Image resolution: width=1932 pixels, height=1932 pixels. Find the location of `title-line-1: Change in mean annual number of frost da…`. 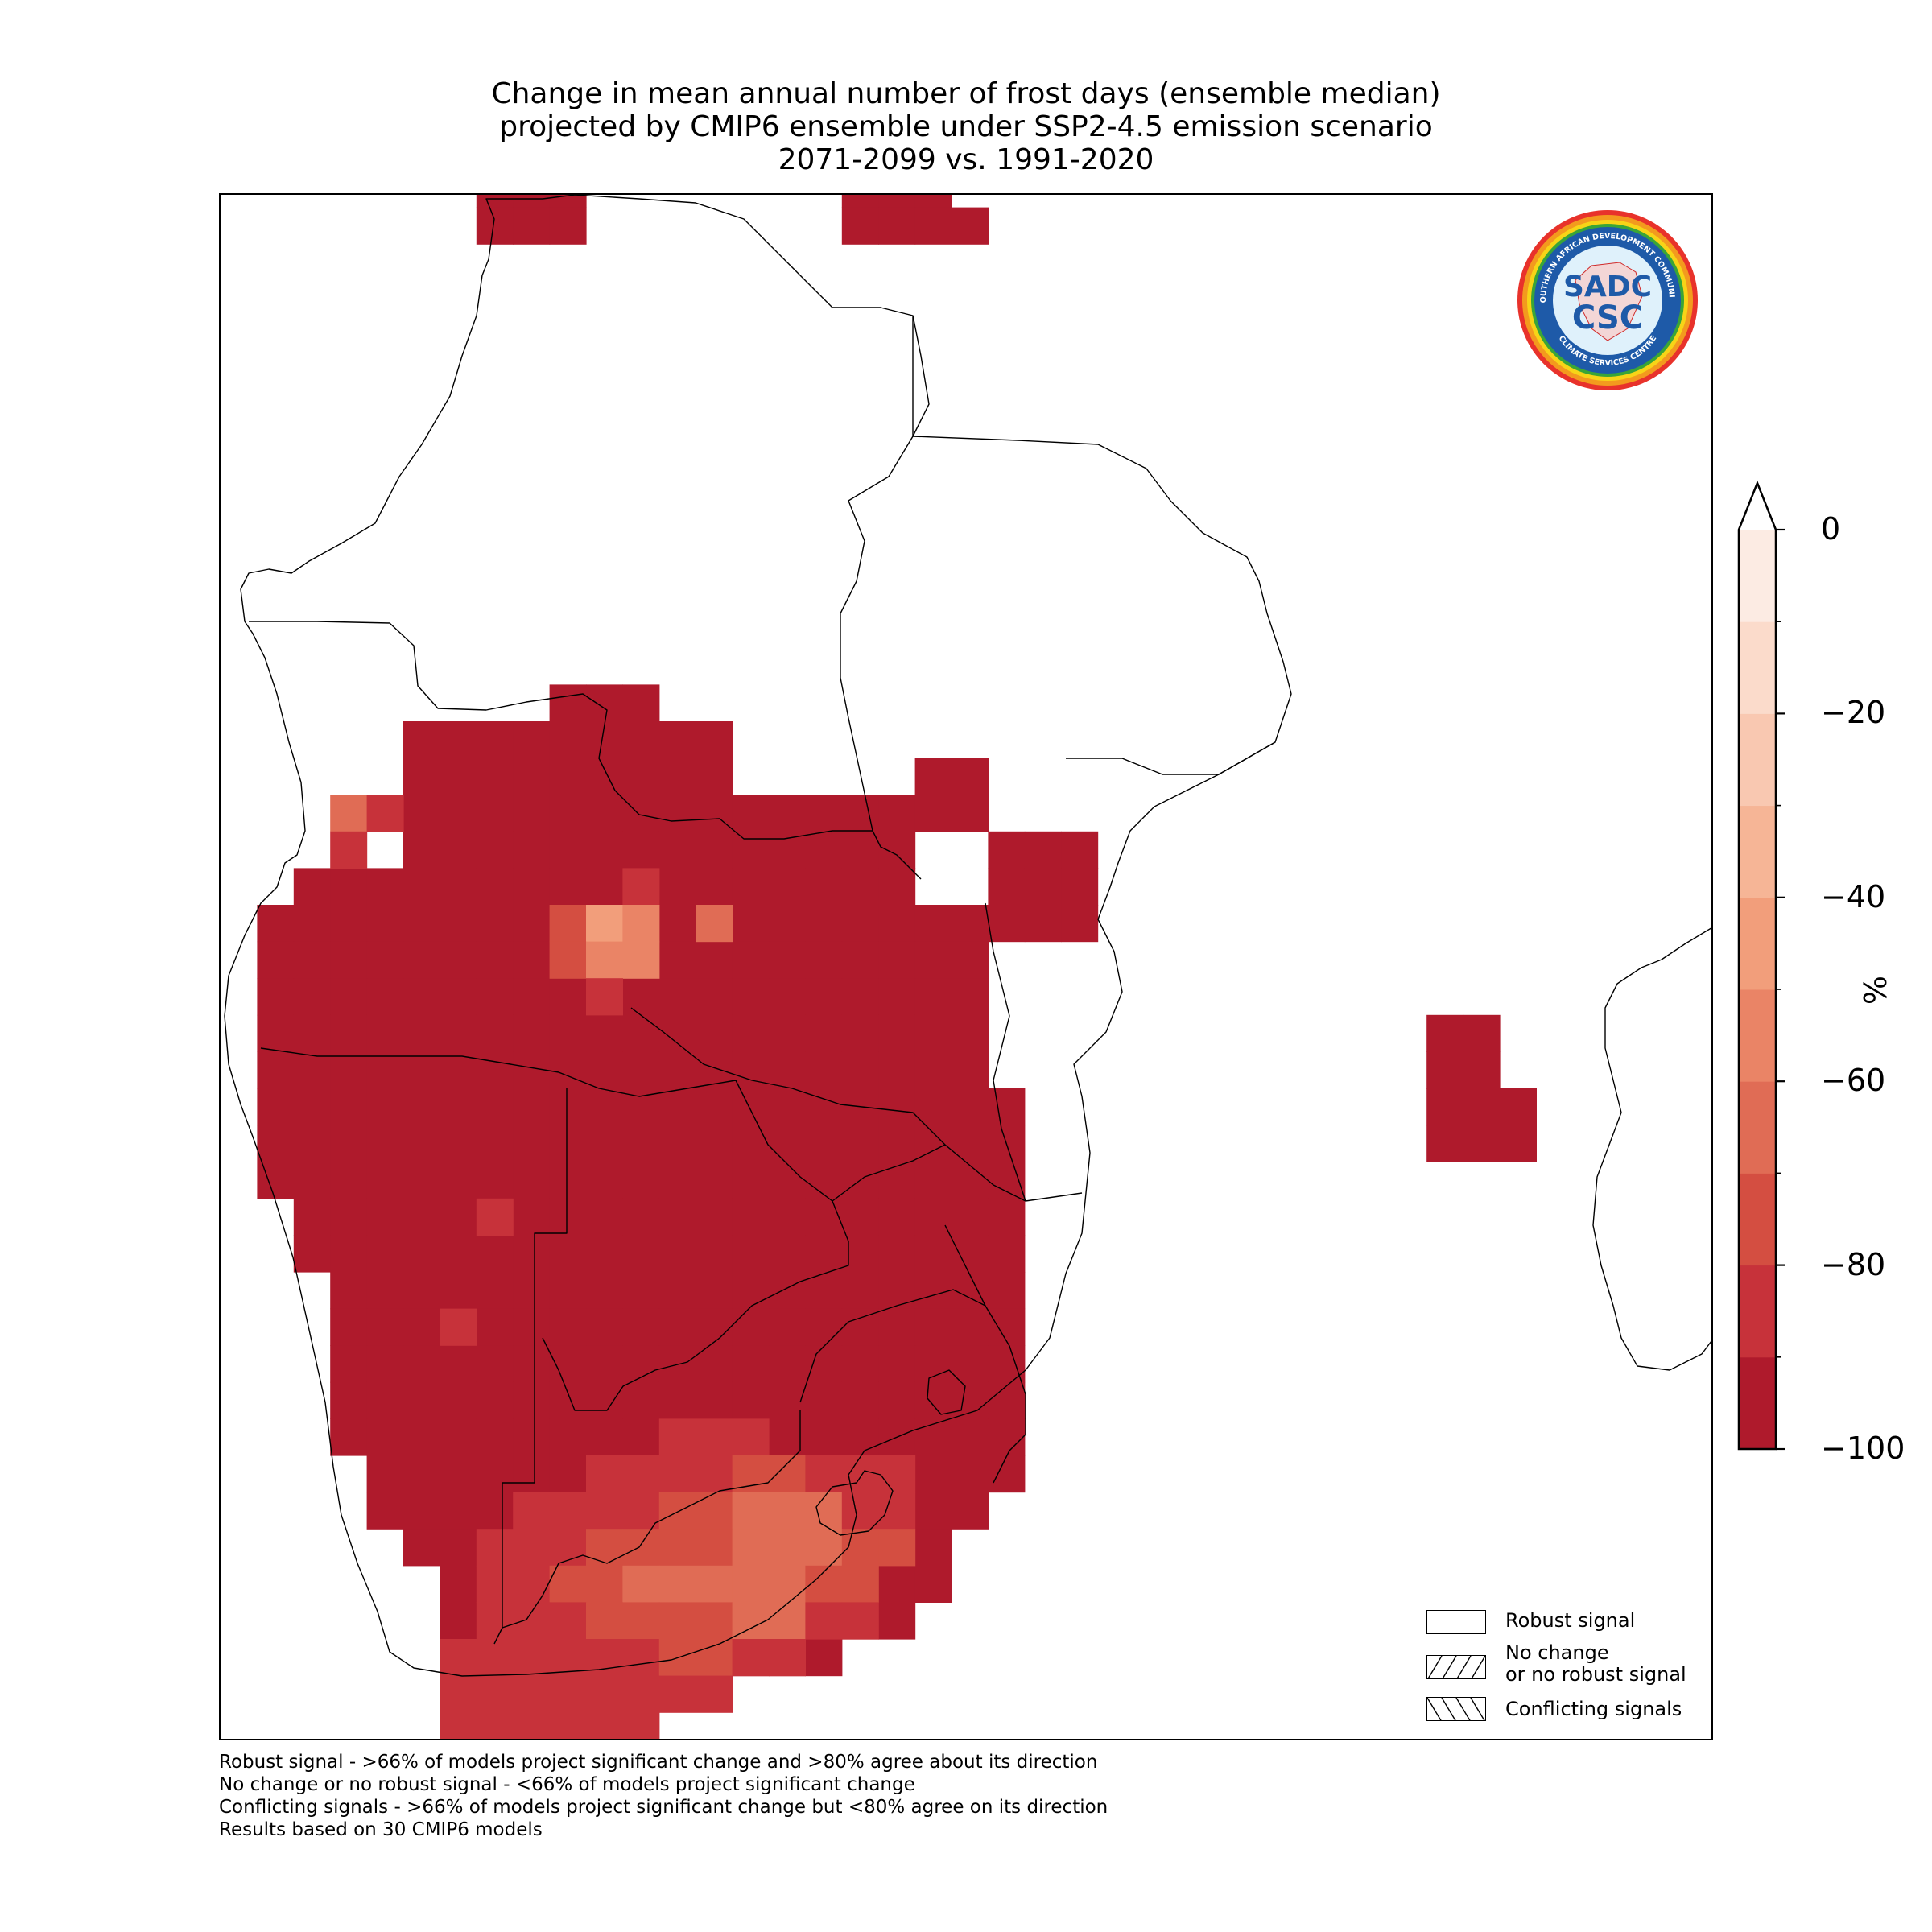

title-line-1: Change in mean annual number of frost da… is located at coordinates (966, 93).